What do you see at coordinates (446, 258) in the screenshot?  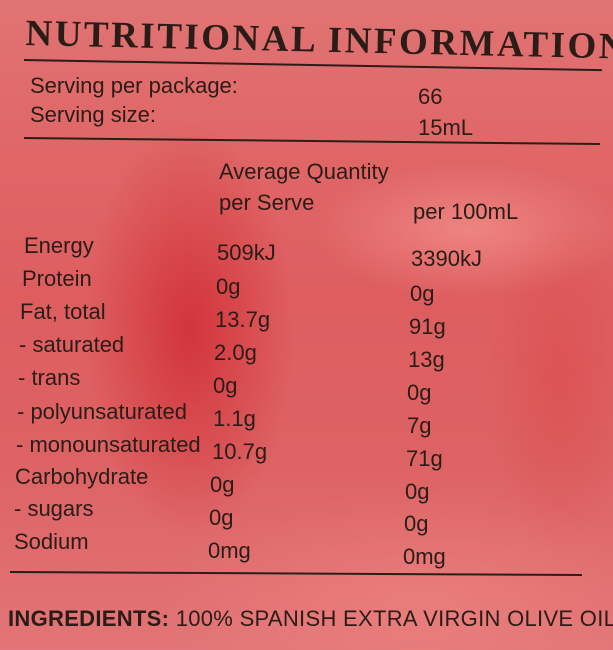 I see `table-row-per-100ml: 3390kJ` at bounding box center [446, 258].